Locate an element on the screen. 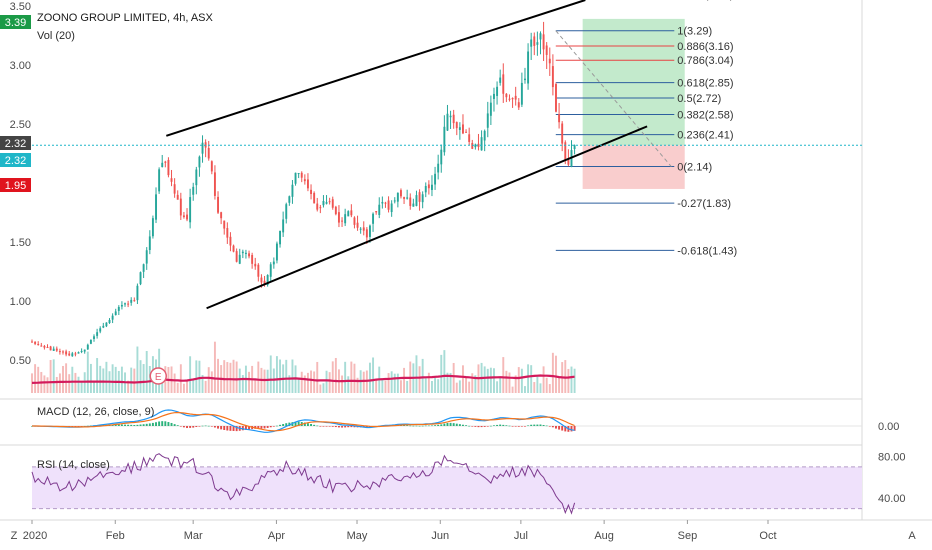  price-badge-label: 2.32 is located at coordinates (15, 161).